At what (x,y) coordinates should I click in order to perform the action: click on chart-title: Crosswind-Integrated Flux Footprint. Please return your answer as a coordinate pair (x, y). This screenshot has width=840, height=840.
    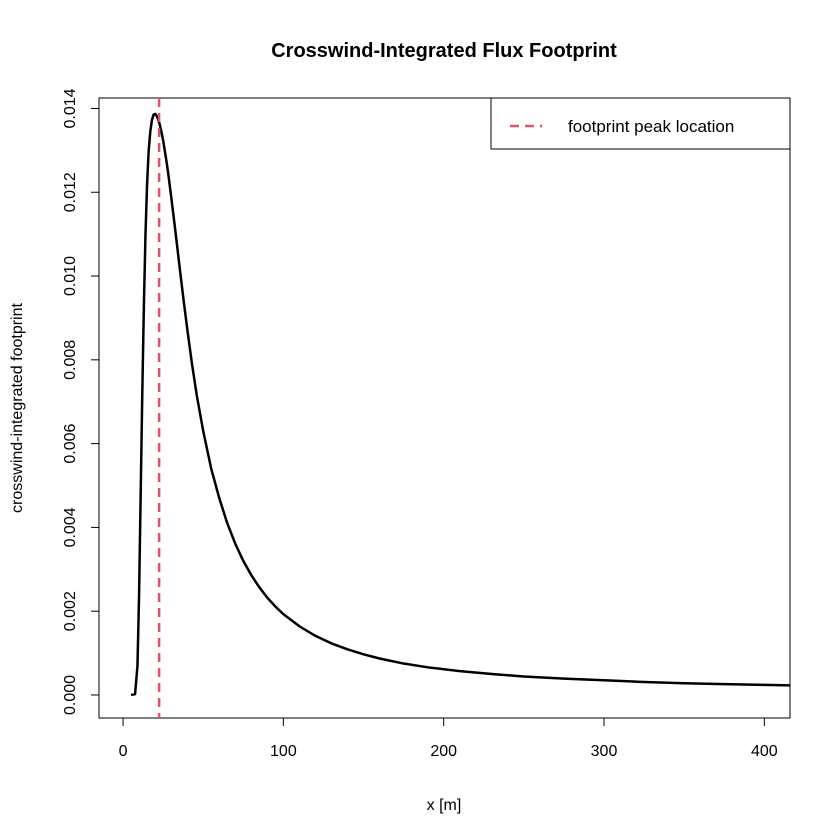
    Looking at the image, I should click on (444, 51).